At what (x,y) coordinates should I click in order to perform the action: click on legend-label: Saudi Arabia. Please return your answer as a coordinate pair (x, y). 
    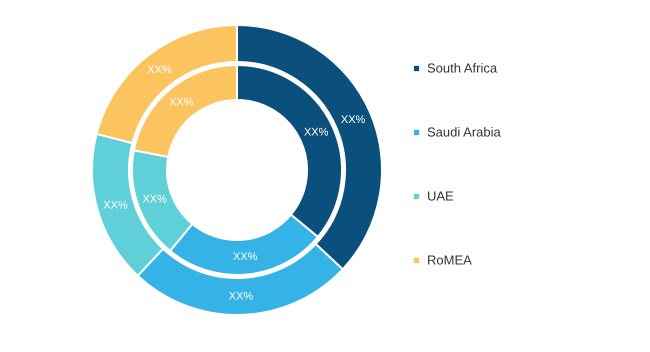
    Looking at the image, I should click on (464, 132).